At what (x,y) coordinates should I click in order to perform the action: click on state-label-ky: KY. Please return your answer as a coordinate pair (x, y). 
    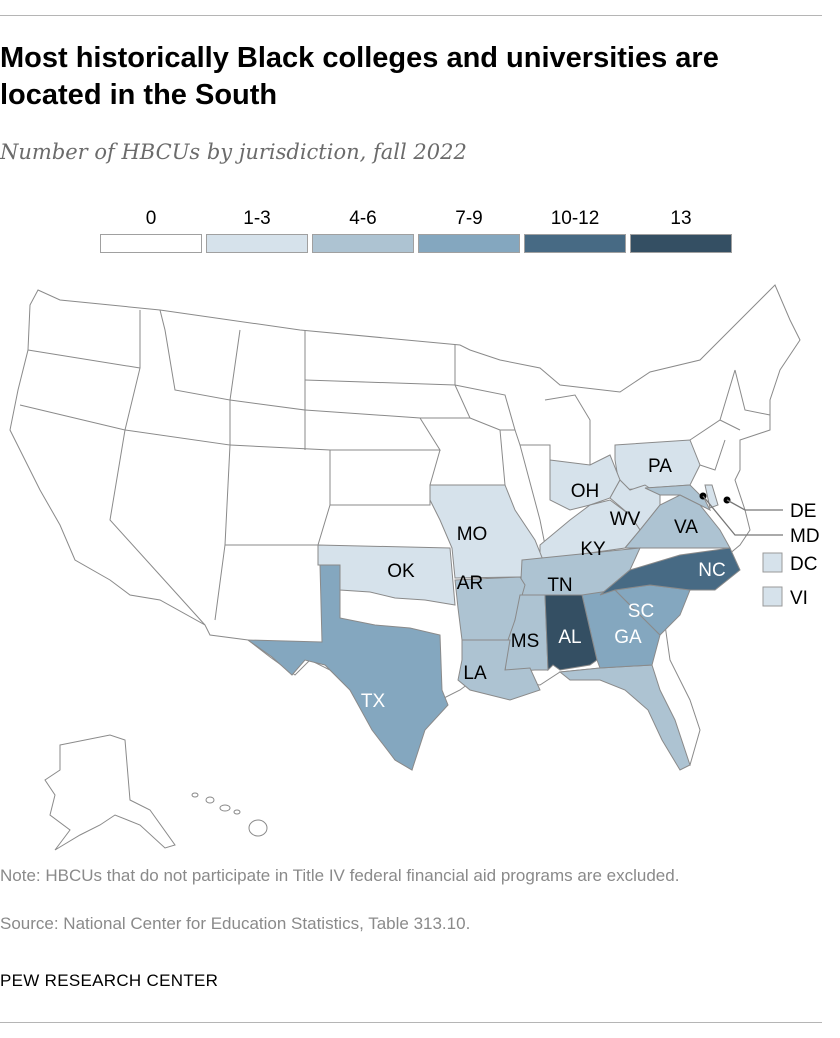
    Looking at the image, I should click on (593, 549).